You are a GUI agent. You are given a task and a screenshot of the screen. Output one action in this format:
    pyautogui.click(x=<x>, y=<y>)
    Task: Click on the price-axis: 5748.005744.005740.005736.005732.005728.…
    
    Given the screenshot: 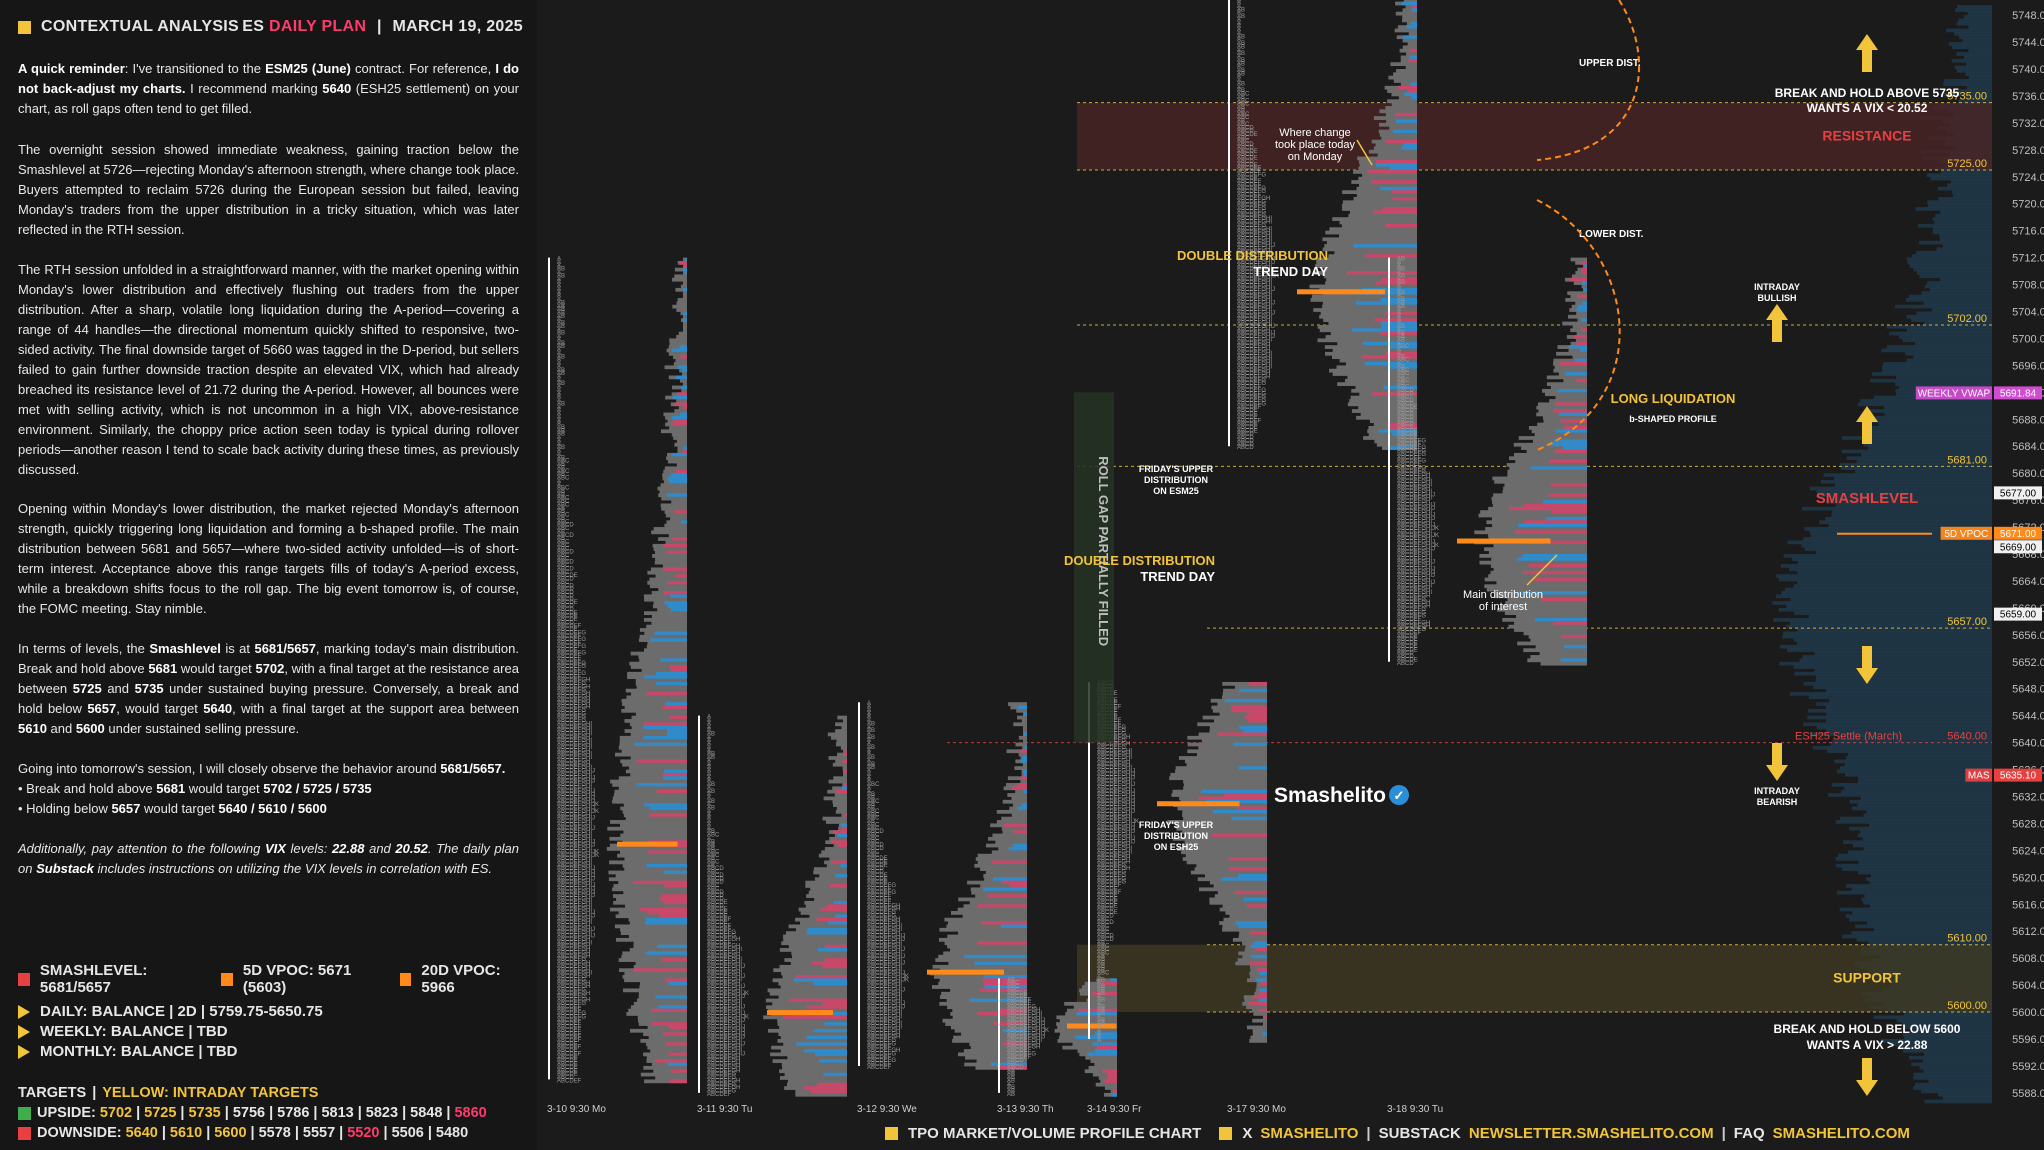 What is the action you would take?
    pyautogui.click(x=2019, y=575)
    